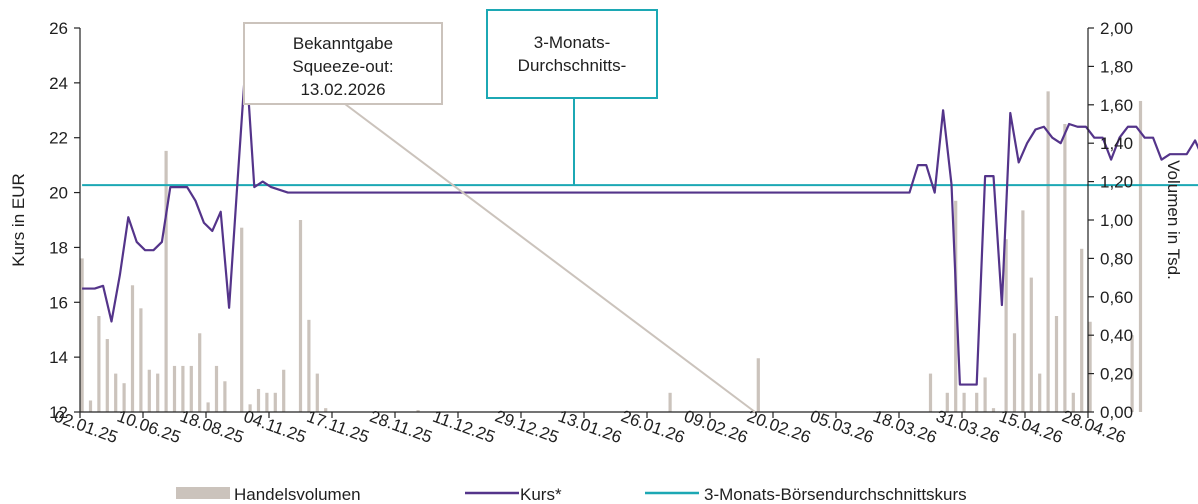  Describe the element at coordinates (18, 220) in the screenshot. I see `left-axis-title: Kurs in EUR` at that location.